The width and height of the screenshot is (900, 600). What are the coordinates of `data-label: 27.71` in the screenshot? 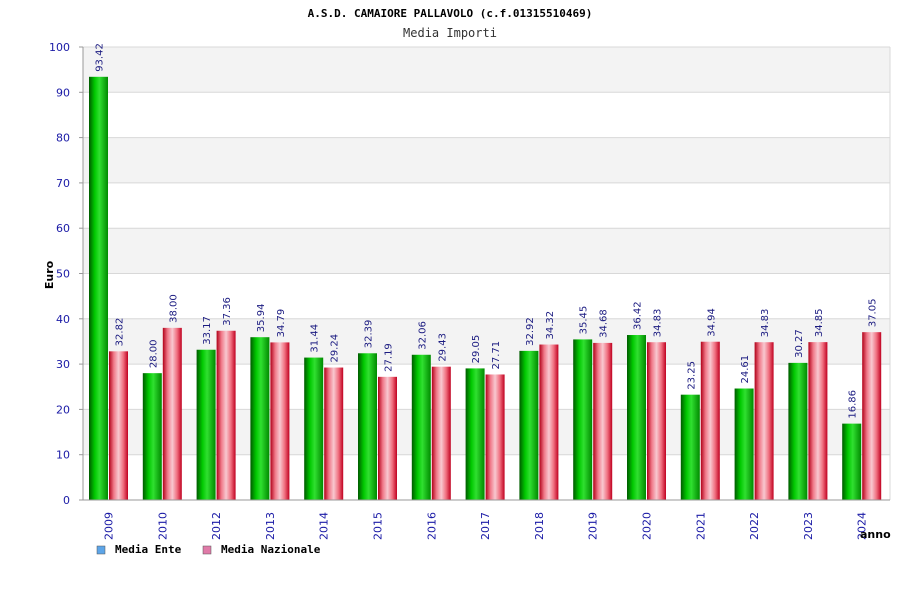 It's located at (496, 355).